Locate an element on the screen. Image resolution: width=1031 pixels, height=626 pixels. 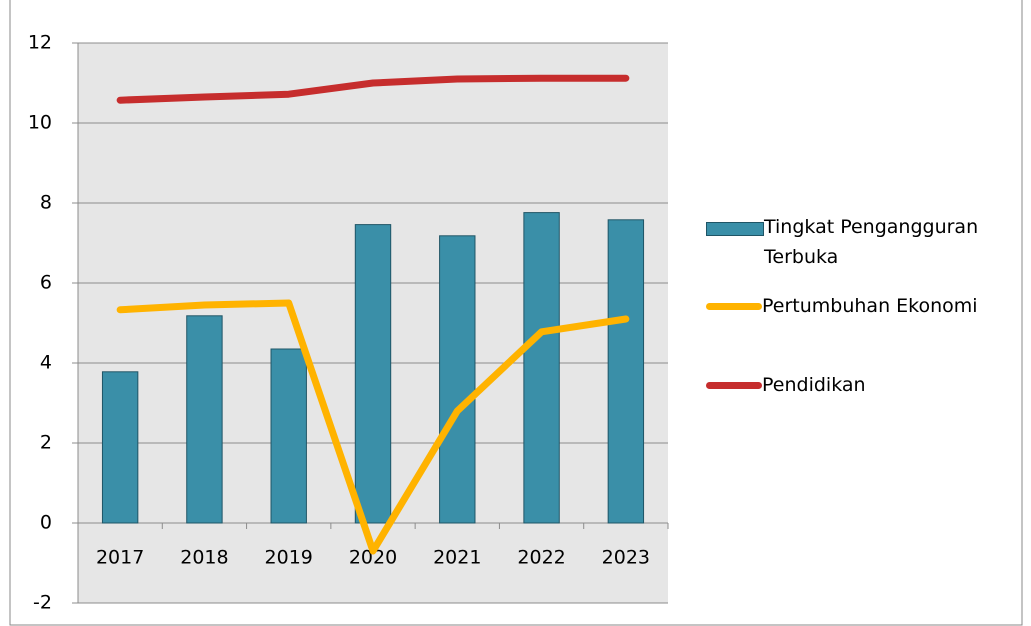
x-tick-label: 2017 is located at coordinates (120, 558).